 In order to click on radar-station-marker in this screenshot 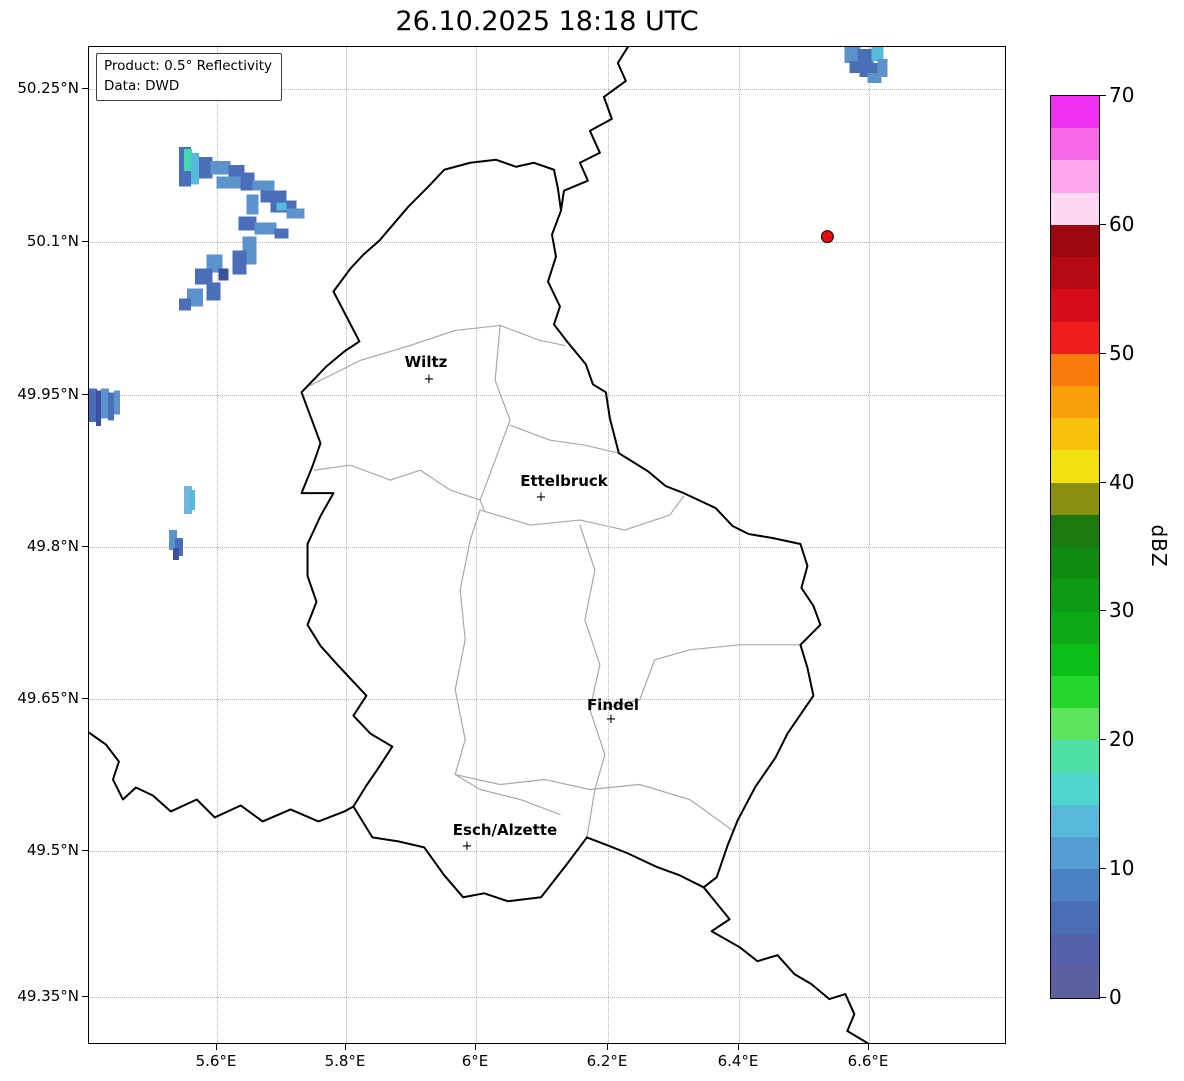, I will do `click(827, 237)`.